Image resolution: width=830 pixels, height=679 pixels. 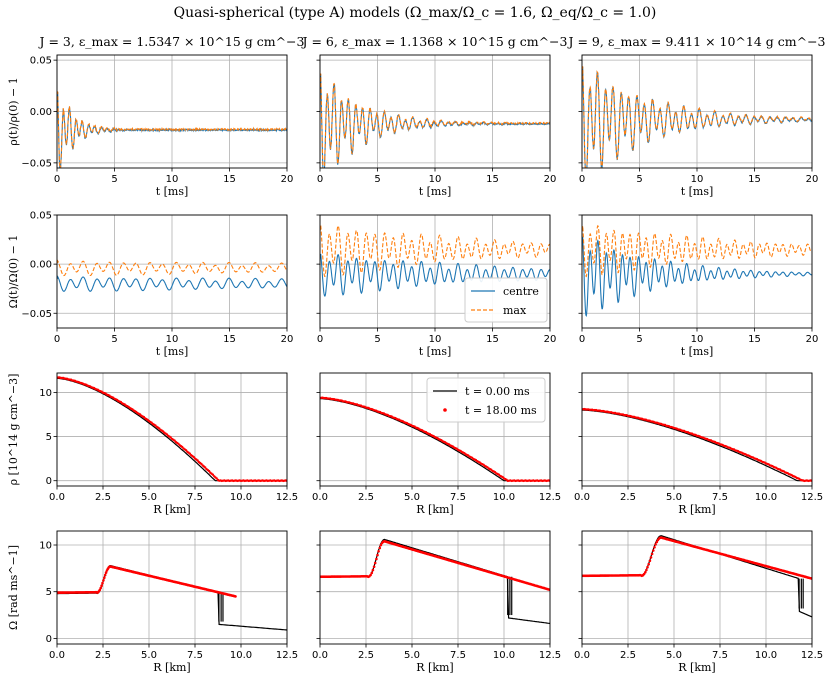 I want to click on panel-r3-c3: 0.0 2.5 5.0 7.5 10.0 12.5 R [km], so click(x=698, y=444).